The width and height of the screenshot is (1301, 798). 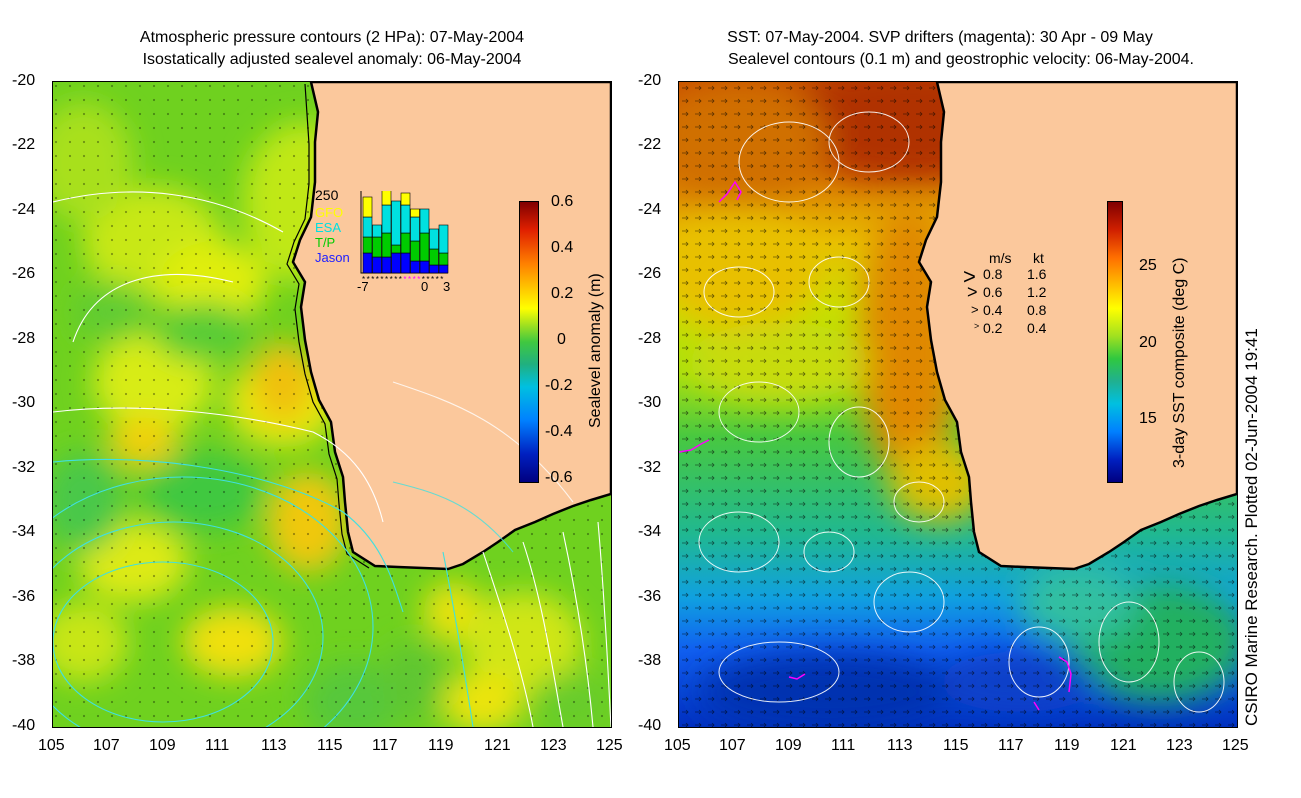 I want to click on left-colorbar-label: Sealevel anomaly (m), so click(x=595, y=350).